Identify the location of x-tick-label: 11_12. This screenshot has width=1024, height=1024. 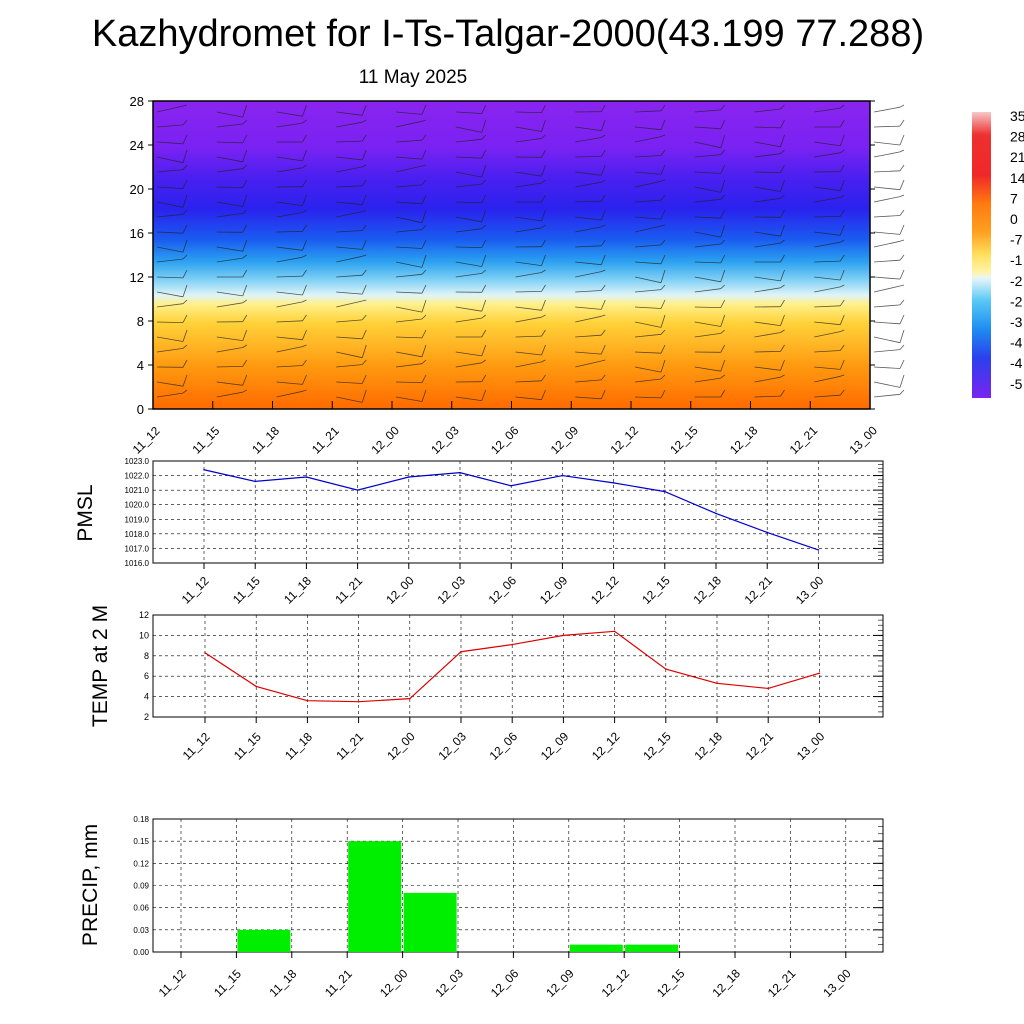
(172, 983).